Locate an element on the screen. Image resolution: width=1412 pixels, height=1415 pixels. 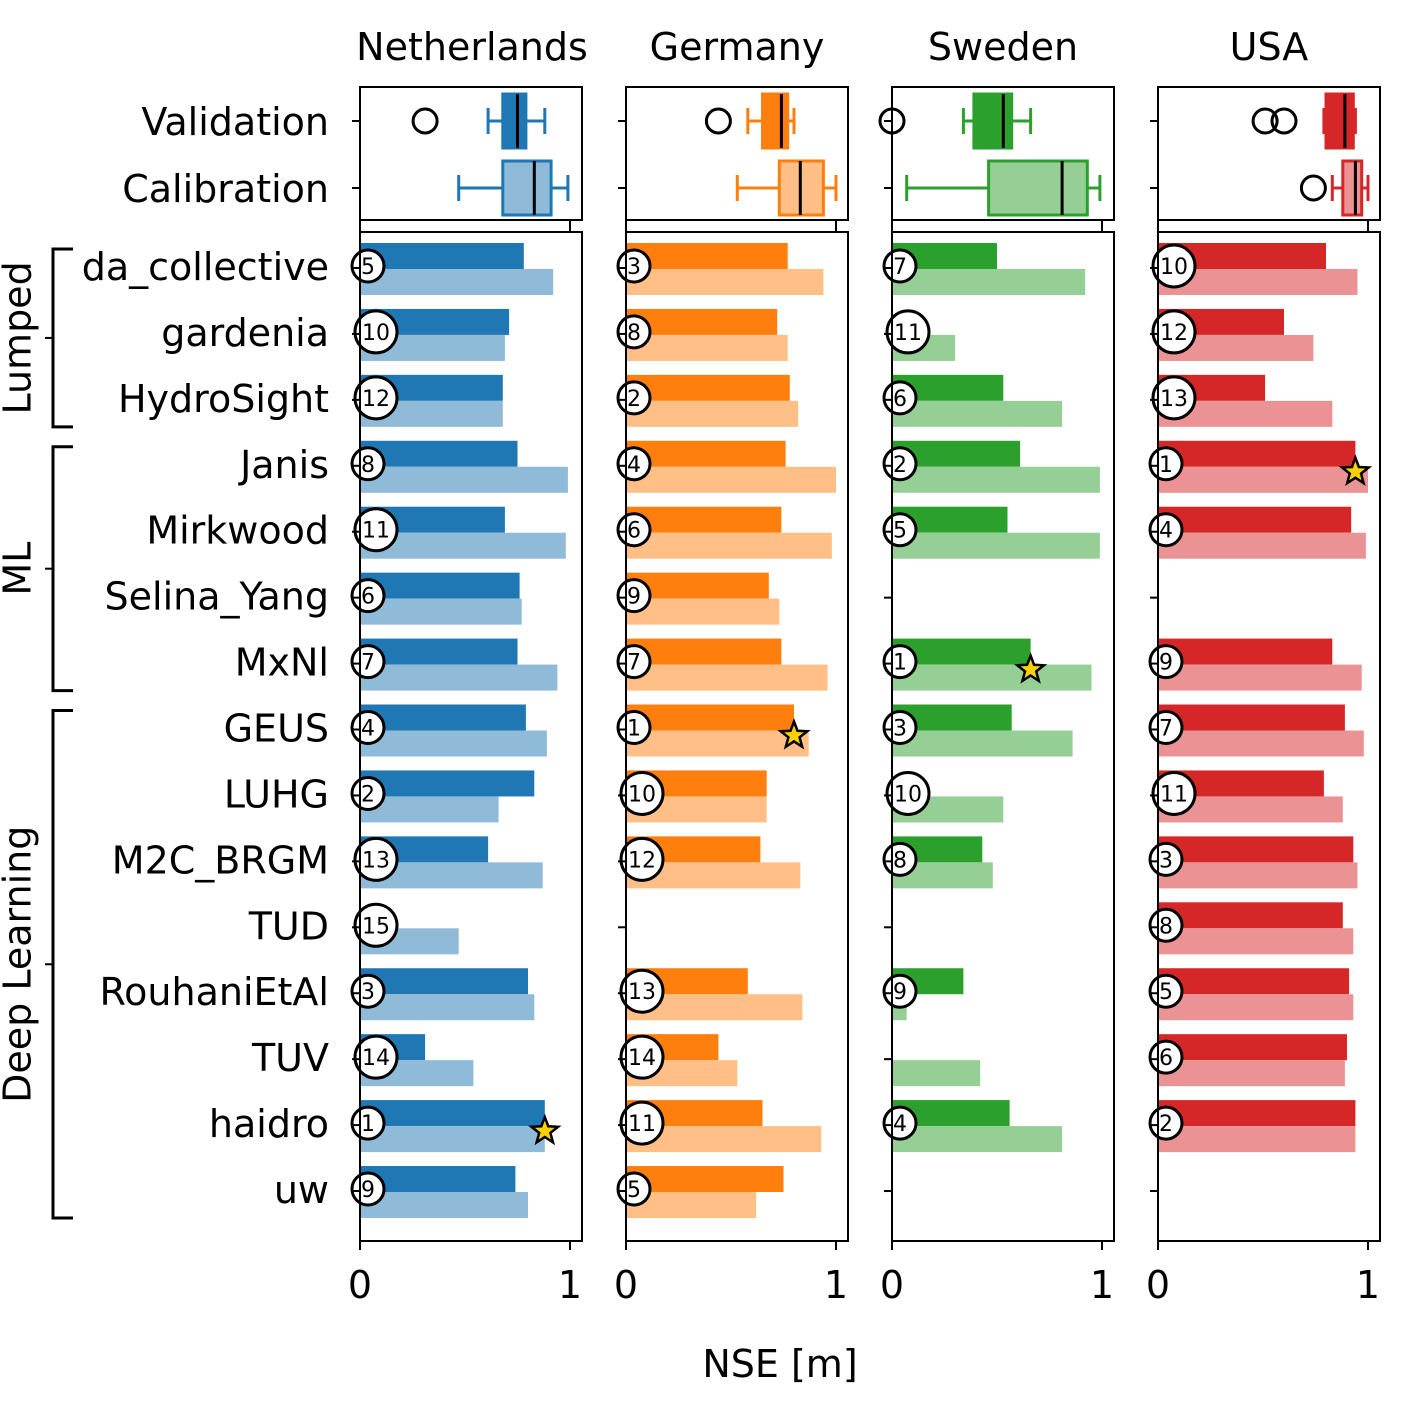
model-label-TUV: TUV is located at coordinates (290, 1058).